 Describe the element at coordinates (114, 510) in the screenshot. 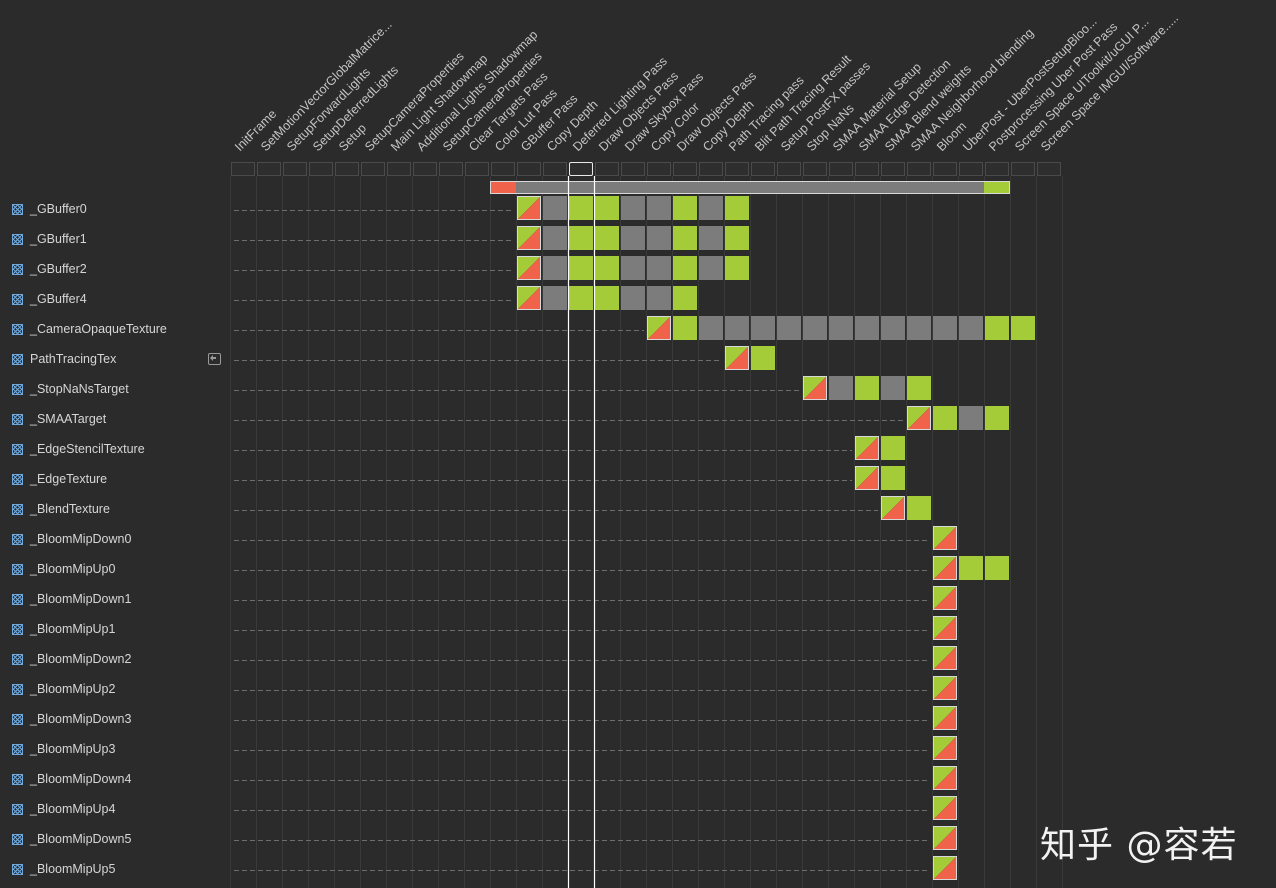

I see `resource-row: _BlendTexture` at that location.